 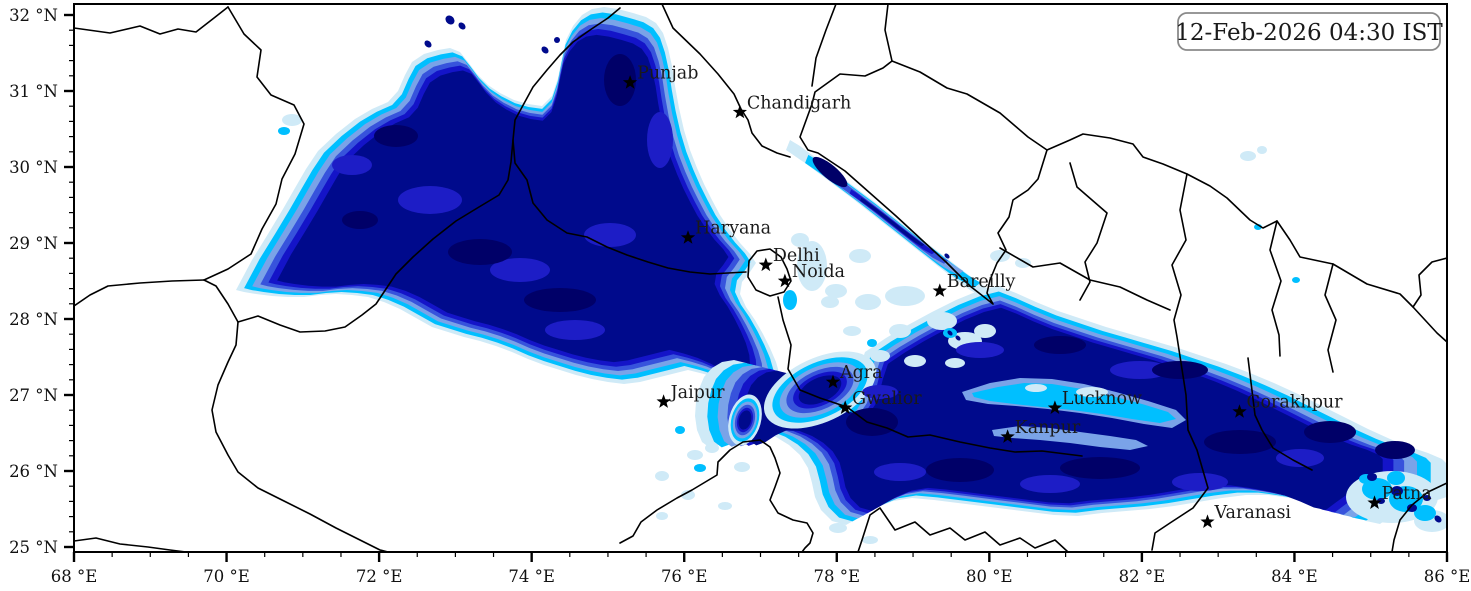 I want to click on city-label: Lucknow, so click(x=1102, y=399).